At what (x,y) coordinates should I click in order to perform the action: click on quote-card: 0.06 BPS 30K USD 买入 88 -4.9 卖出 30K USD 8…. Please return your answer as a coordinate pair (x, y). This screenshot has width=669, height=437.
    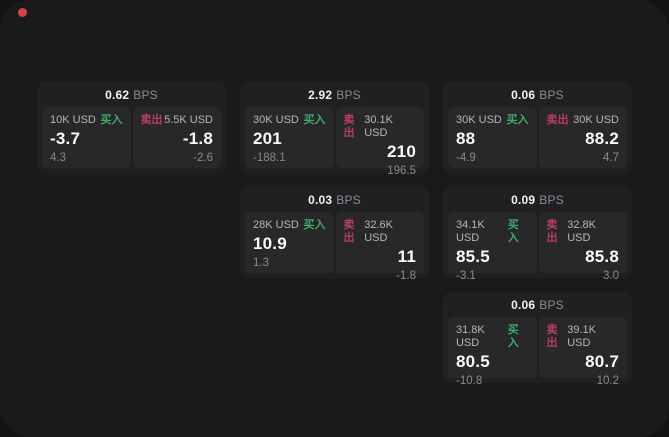
    Looking at the image, I should click on (537, 127).